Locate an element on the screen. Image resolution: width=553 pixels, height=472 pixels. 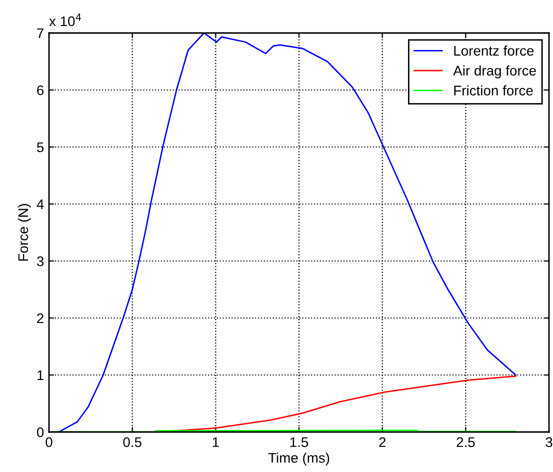
y-axis-title: Force (N) is located at coordinates (24, 232).